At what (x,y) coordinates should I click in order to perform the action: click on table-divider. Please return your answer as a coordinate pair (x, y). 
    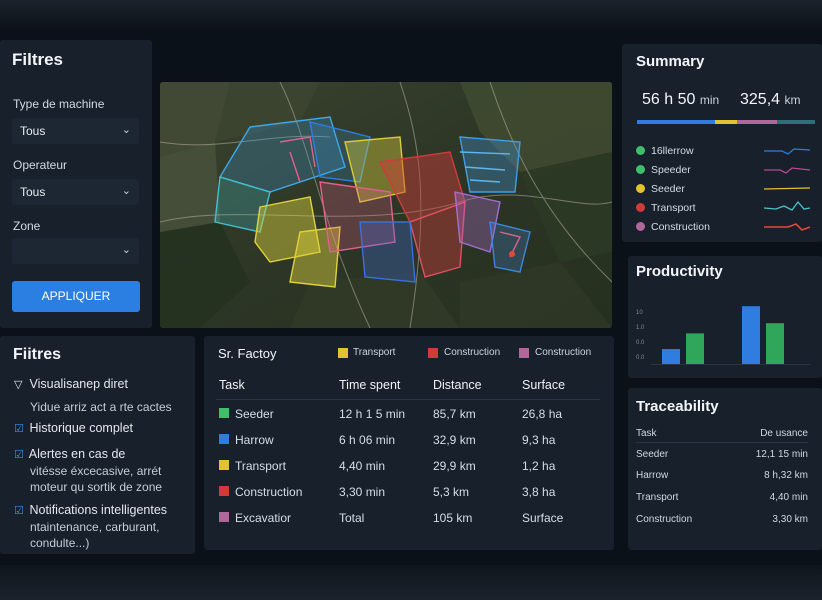
    Looking at the image, I should click on (408, 399).